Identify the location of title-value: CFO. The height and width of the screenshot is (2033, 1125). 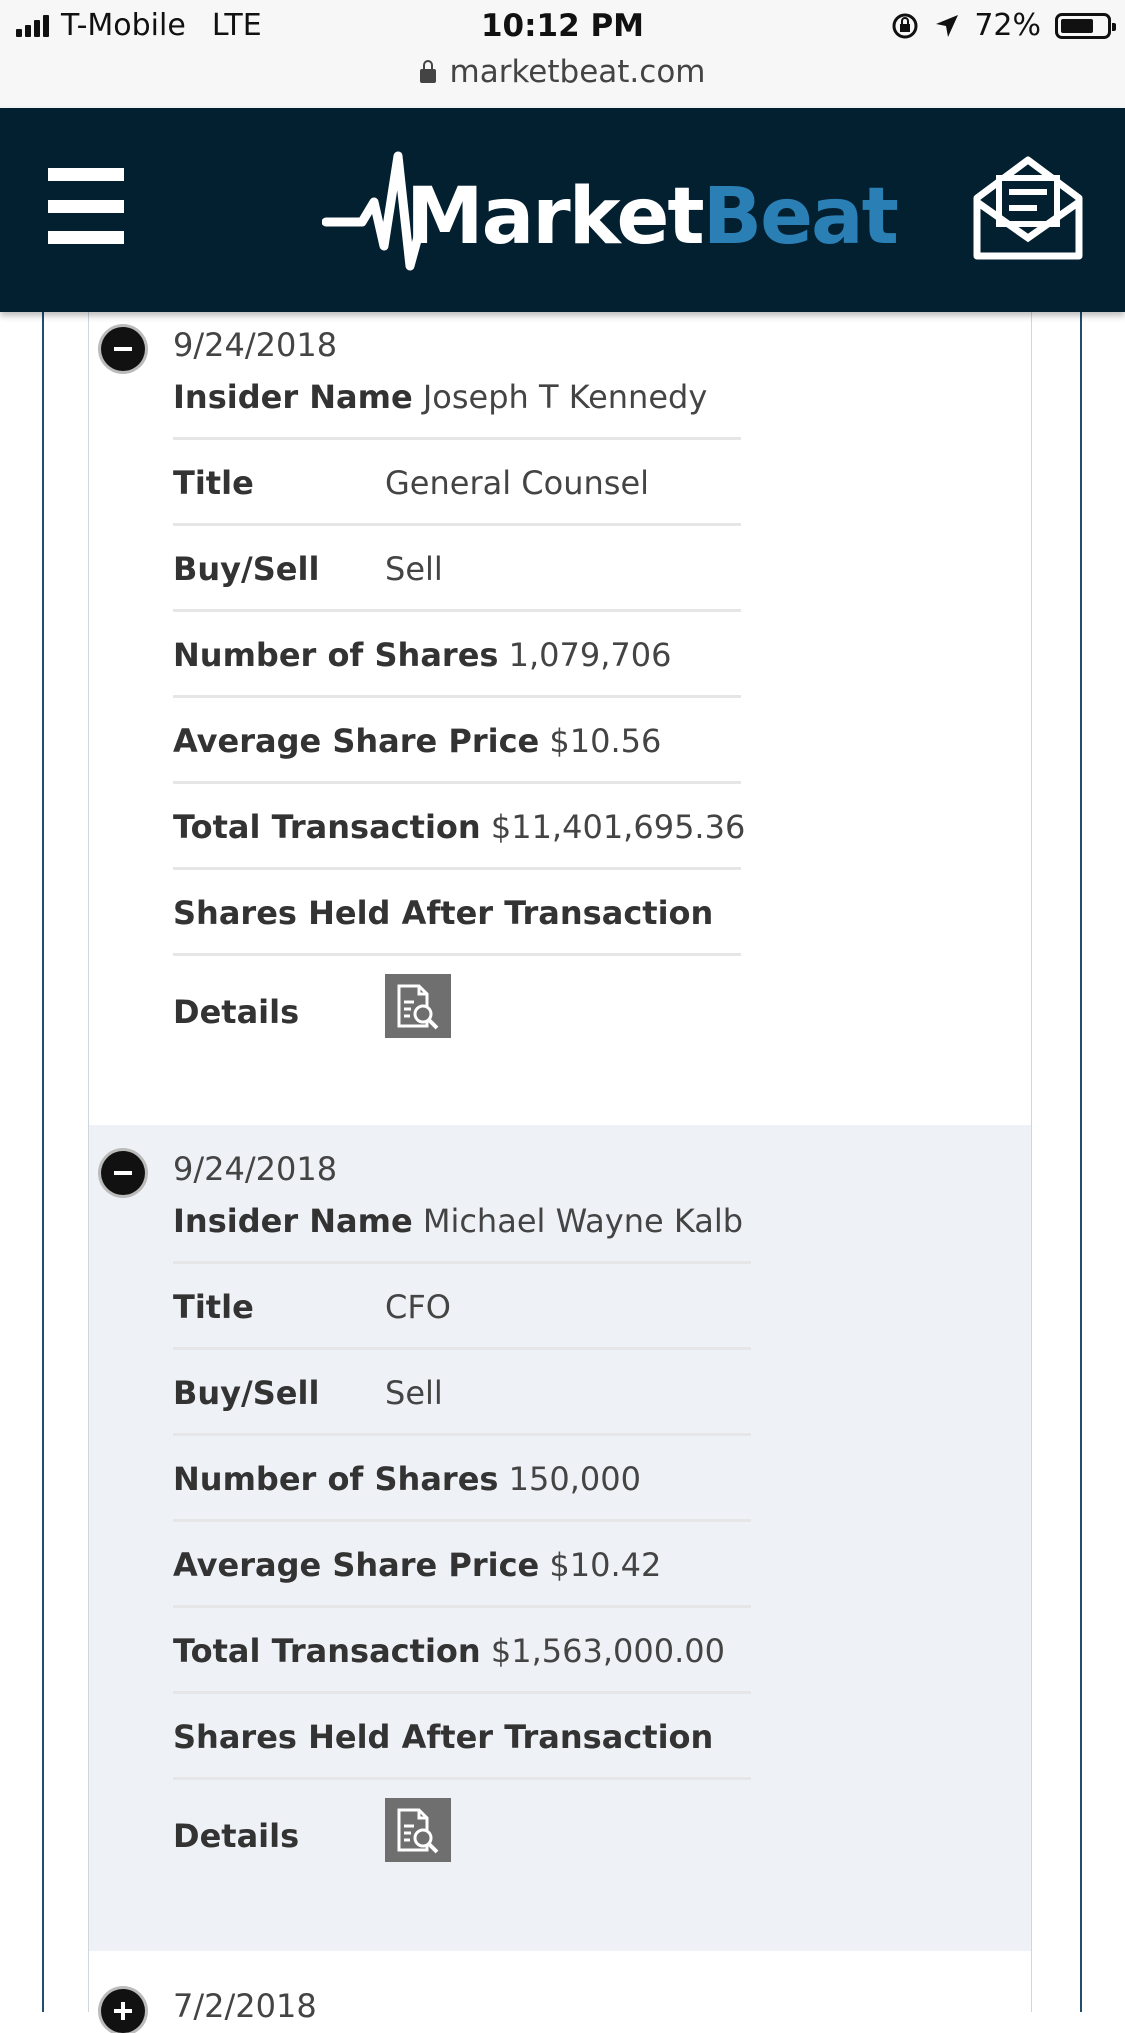
(418, 1307).